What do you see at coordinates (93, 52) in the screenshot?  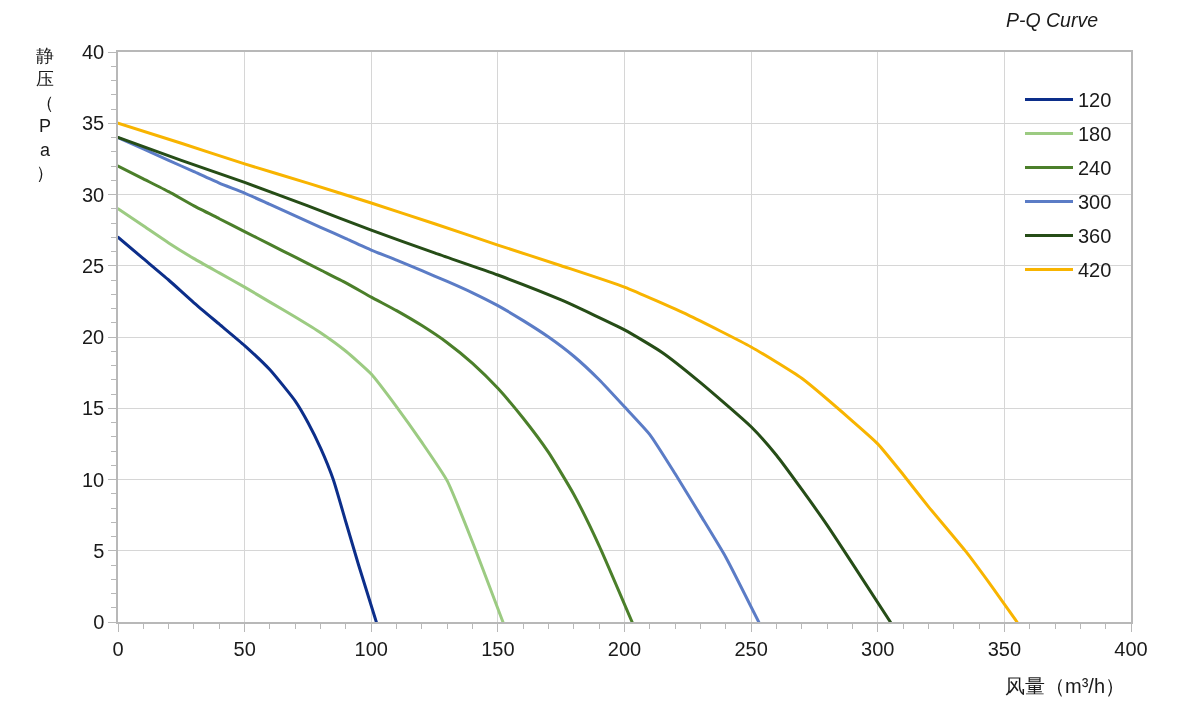 I see `y-tick-label: 40` at bounding box center [93, 52].